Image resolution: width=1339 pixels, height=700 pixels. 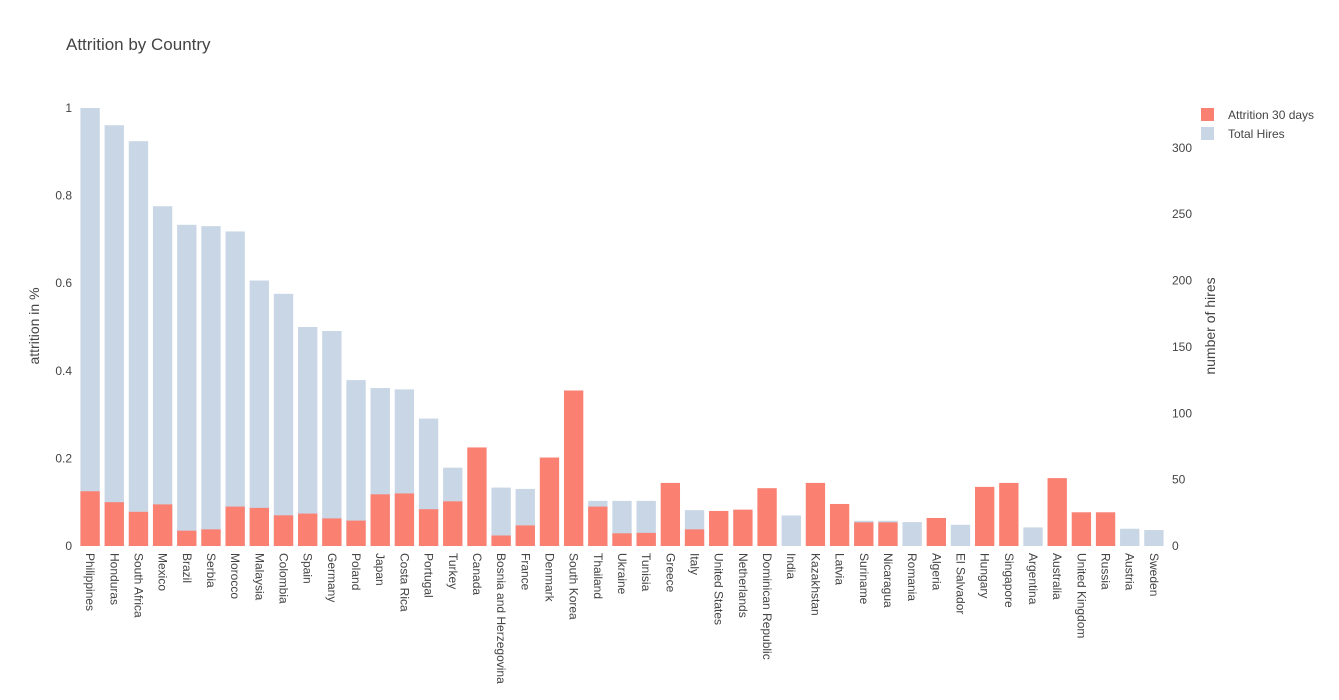 I want to click on right-tick-label: 100, so click(x=1182, y=413).